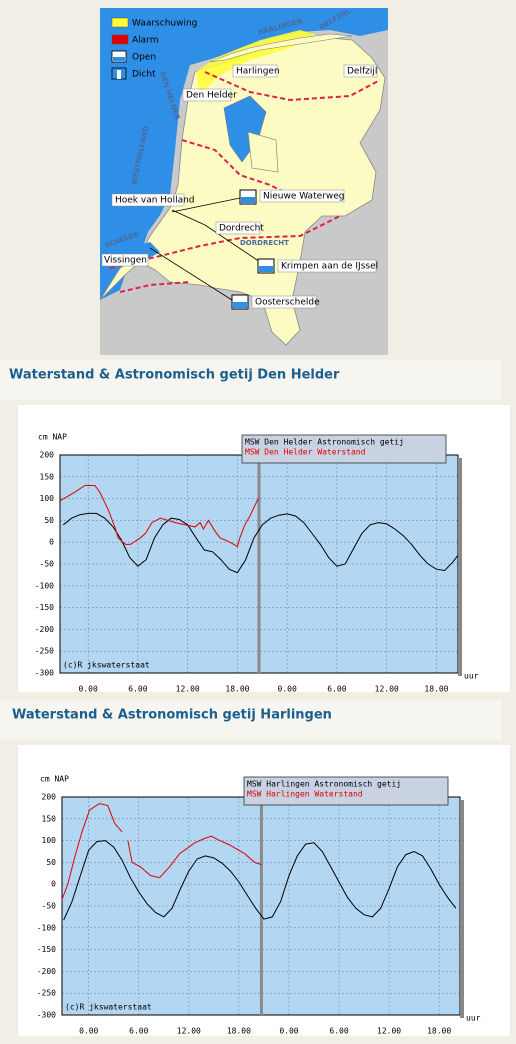  What do you see at coordinates (155, 201) in the screenshot?
I see `place-label: Hoek van Holland` at bounding box center [155, 201].